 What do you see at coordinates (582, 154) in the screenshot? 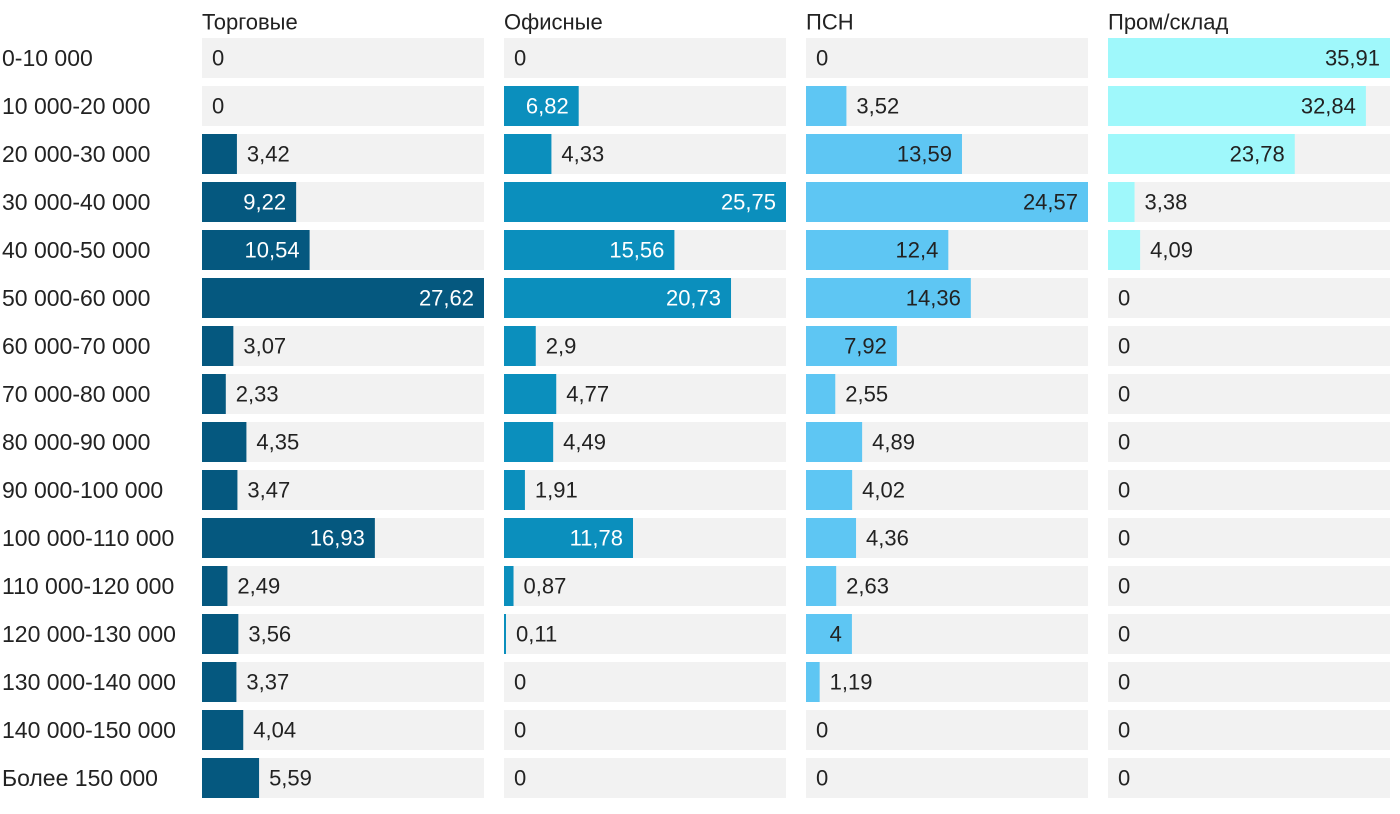
I see `data-label: 4,33` at bounding box center [582, 154].